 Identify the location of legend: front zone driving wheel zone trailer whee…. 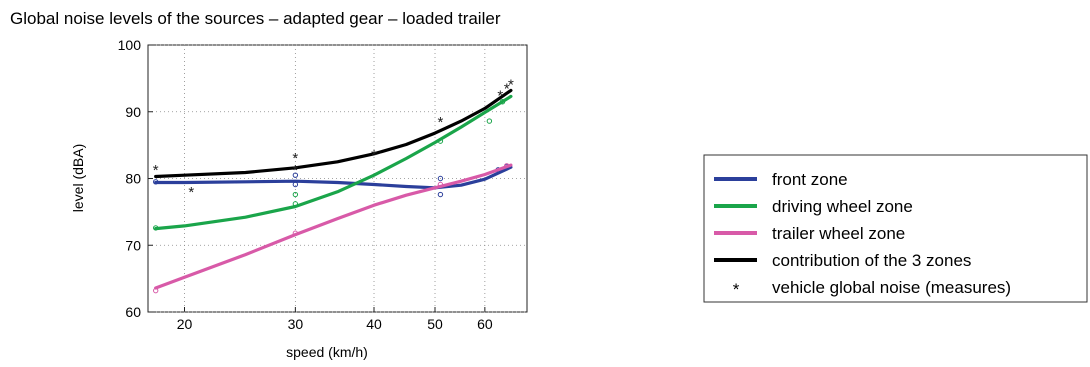
(895, 228).